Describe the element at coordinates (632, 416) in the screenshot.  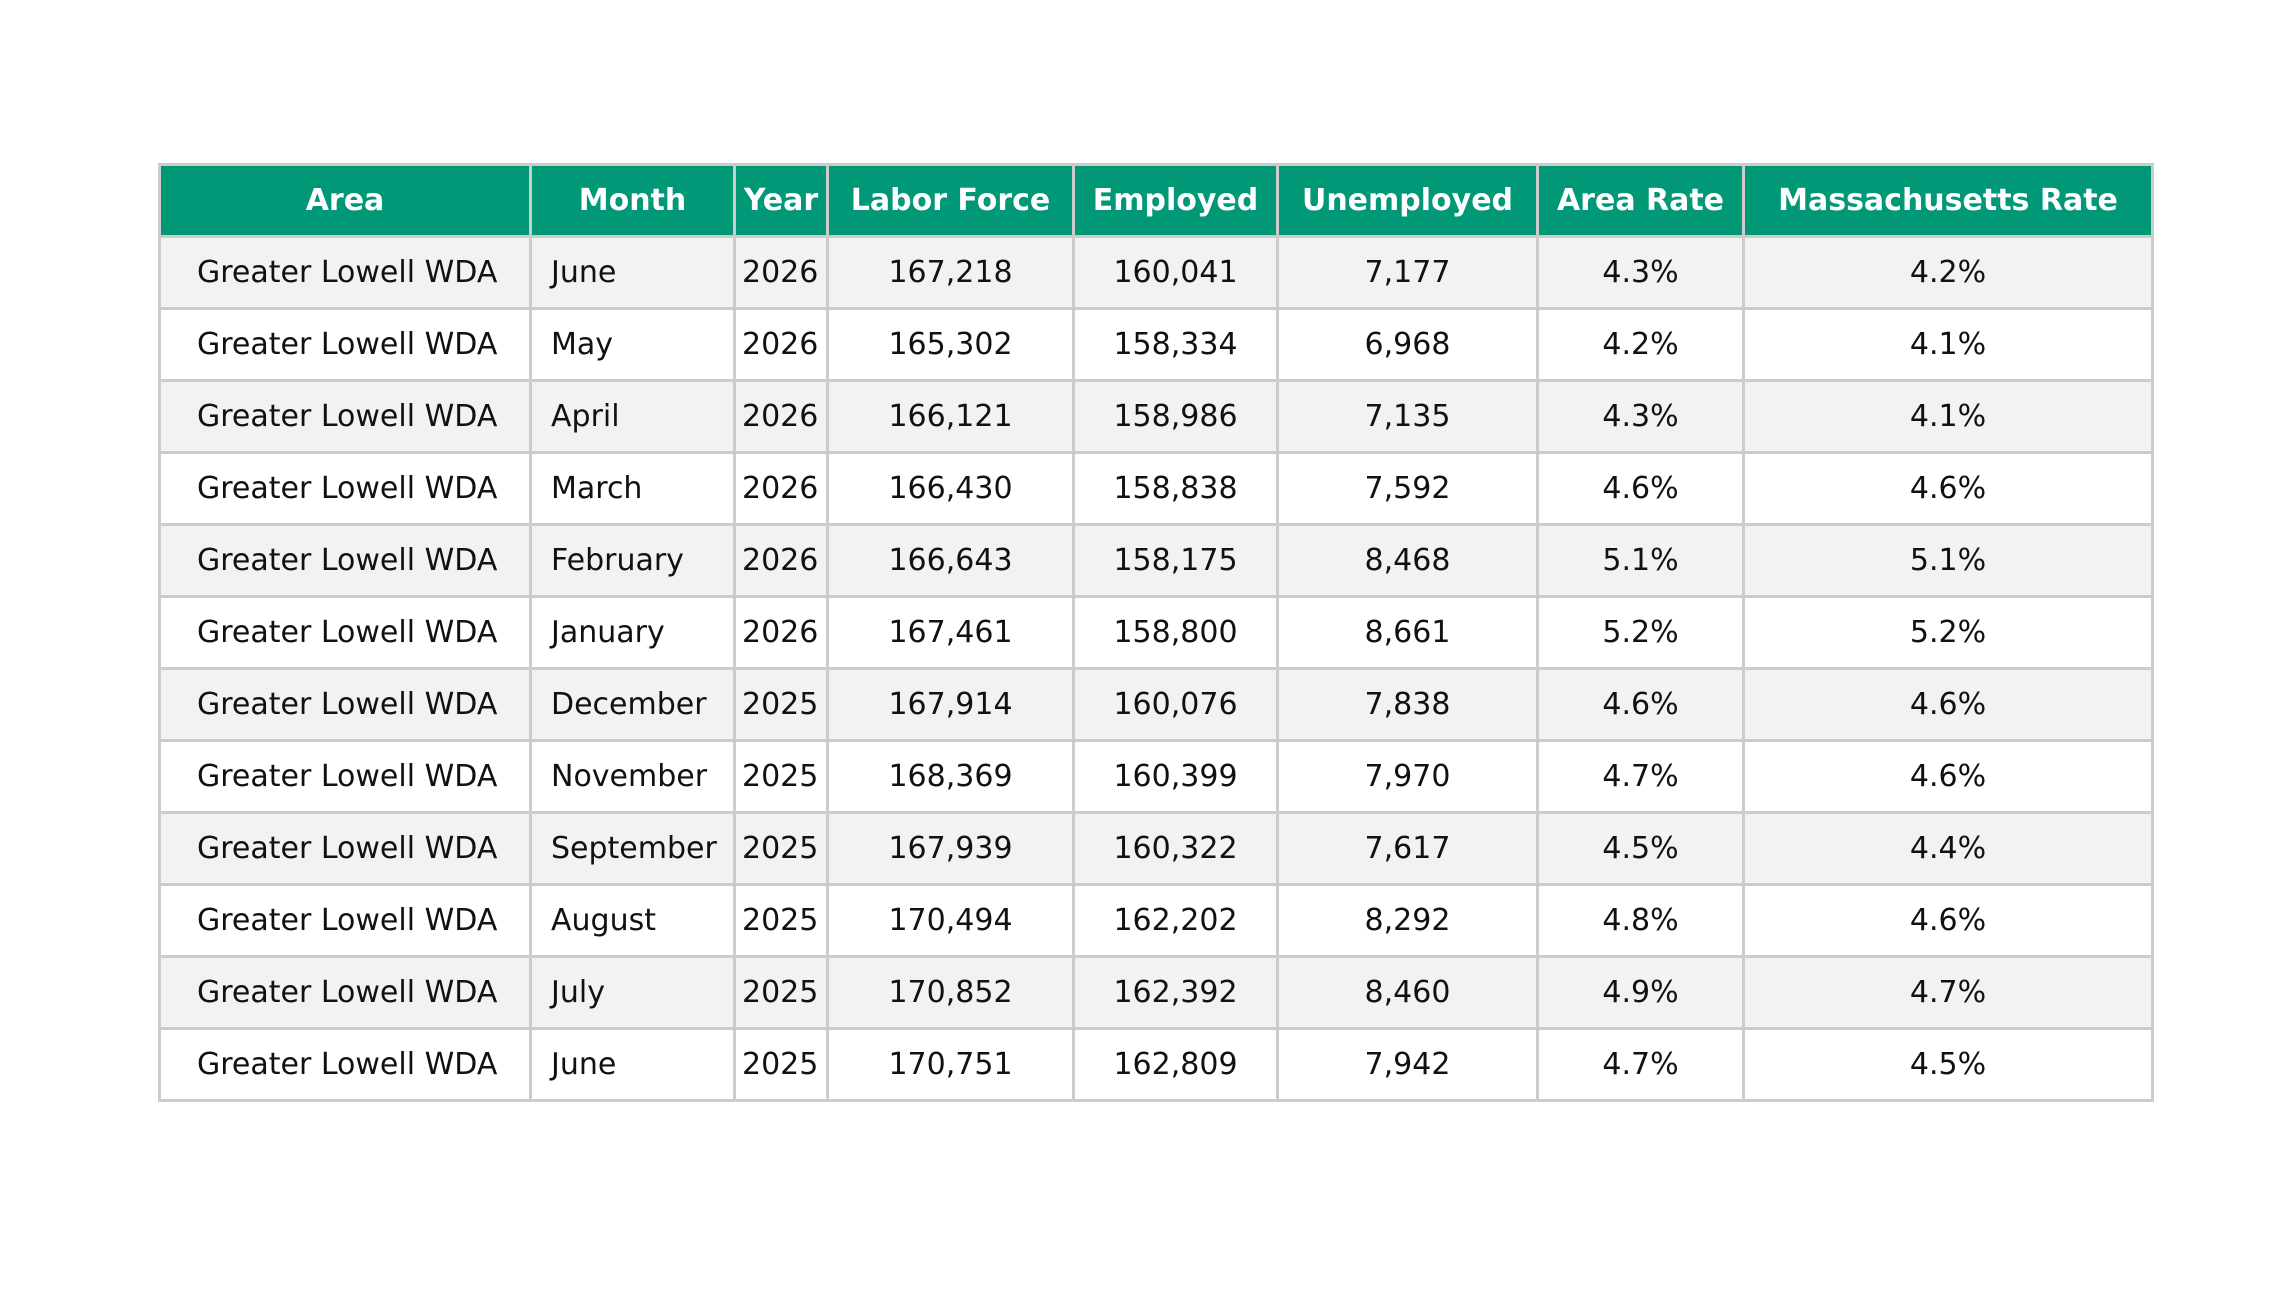
I see `cell-month: April` at that location.